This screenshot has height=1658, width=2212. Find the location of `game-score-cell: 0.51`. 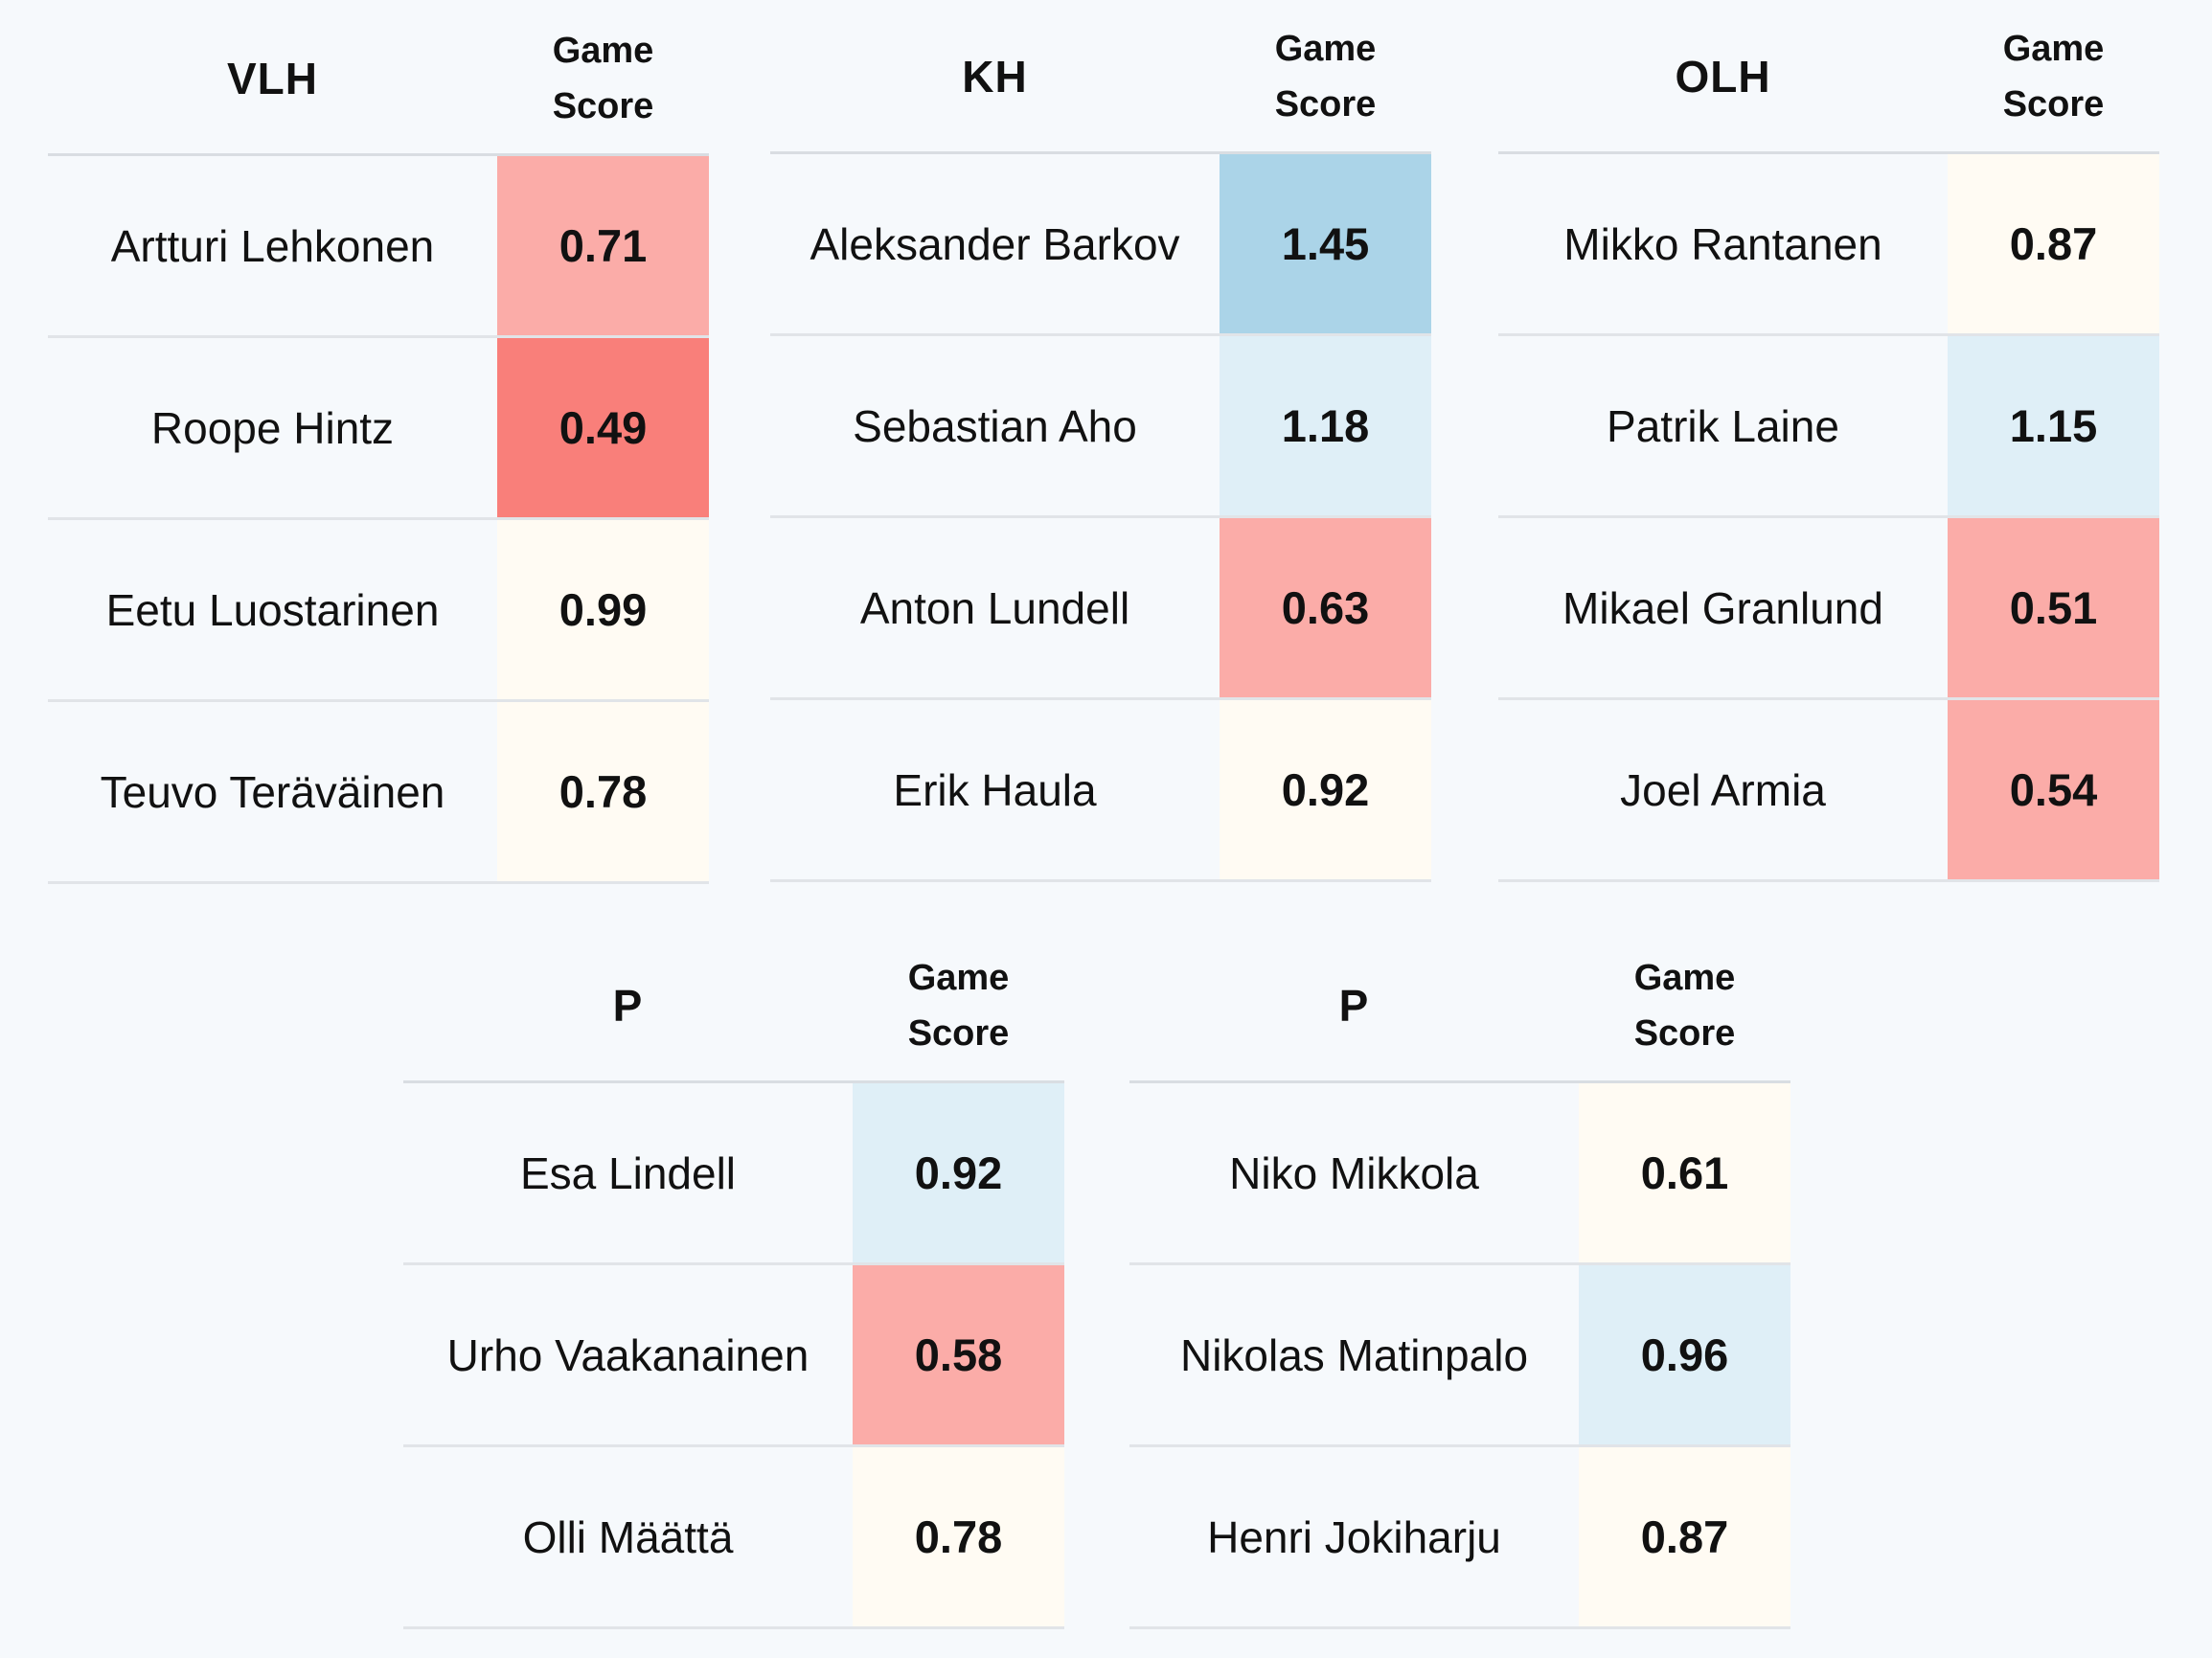

game-score-cell: 0.51 is located at coordinates (2053, 607).